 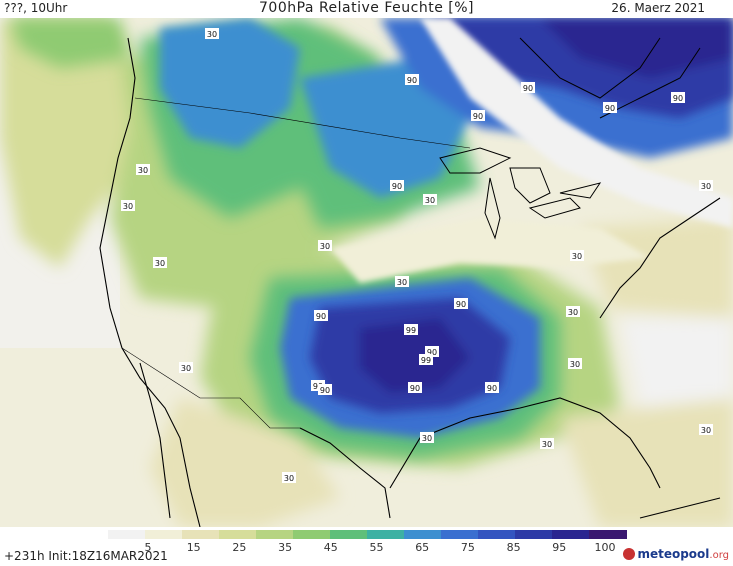 I want to click on colorbar-tick-label: 15, so click(x=193, y=547).